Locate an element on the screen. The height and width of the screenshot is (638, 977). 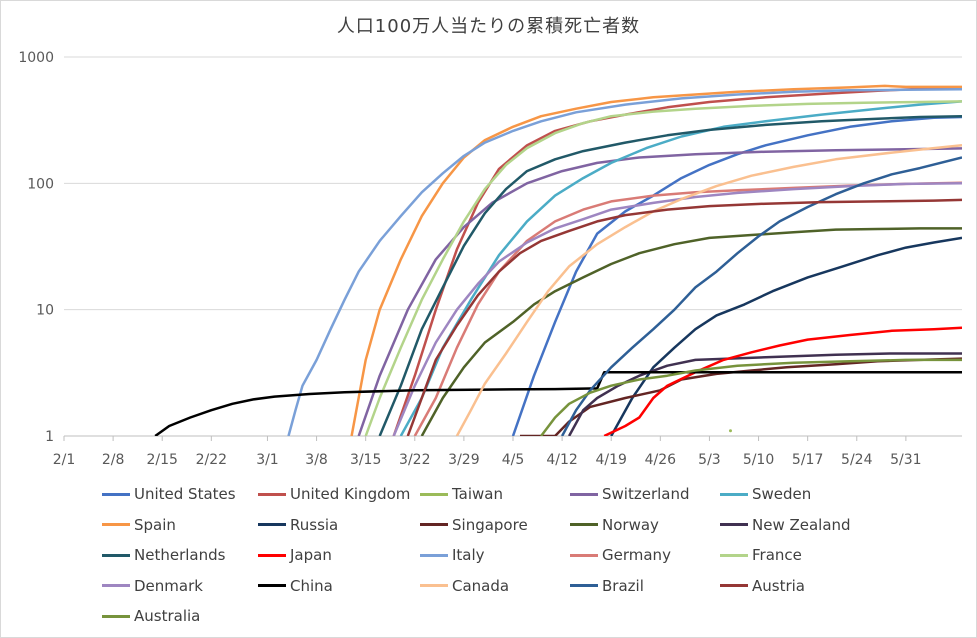
legend-label: Australia is located at coordinates (167, 616).